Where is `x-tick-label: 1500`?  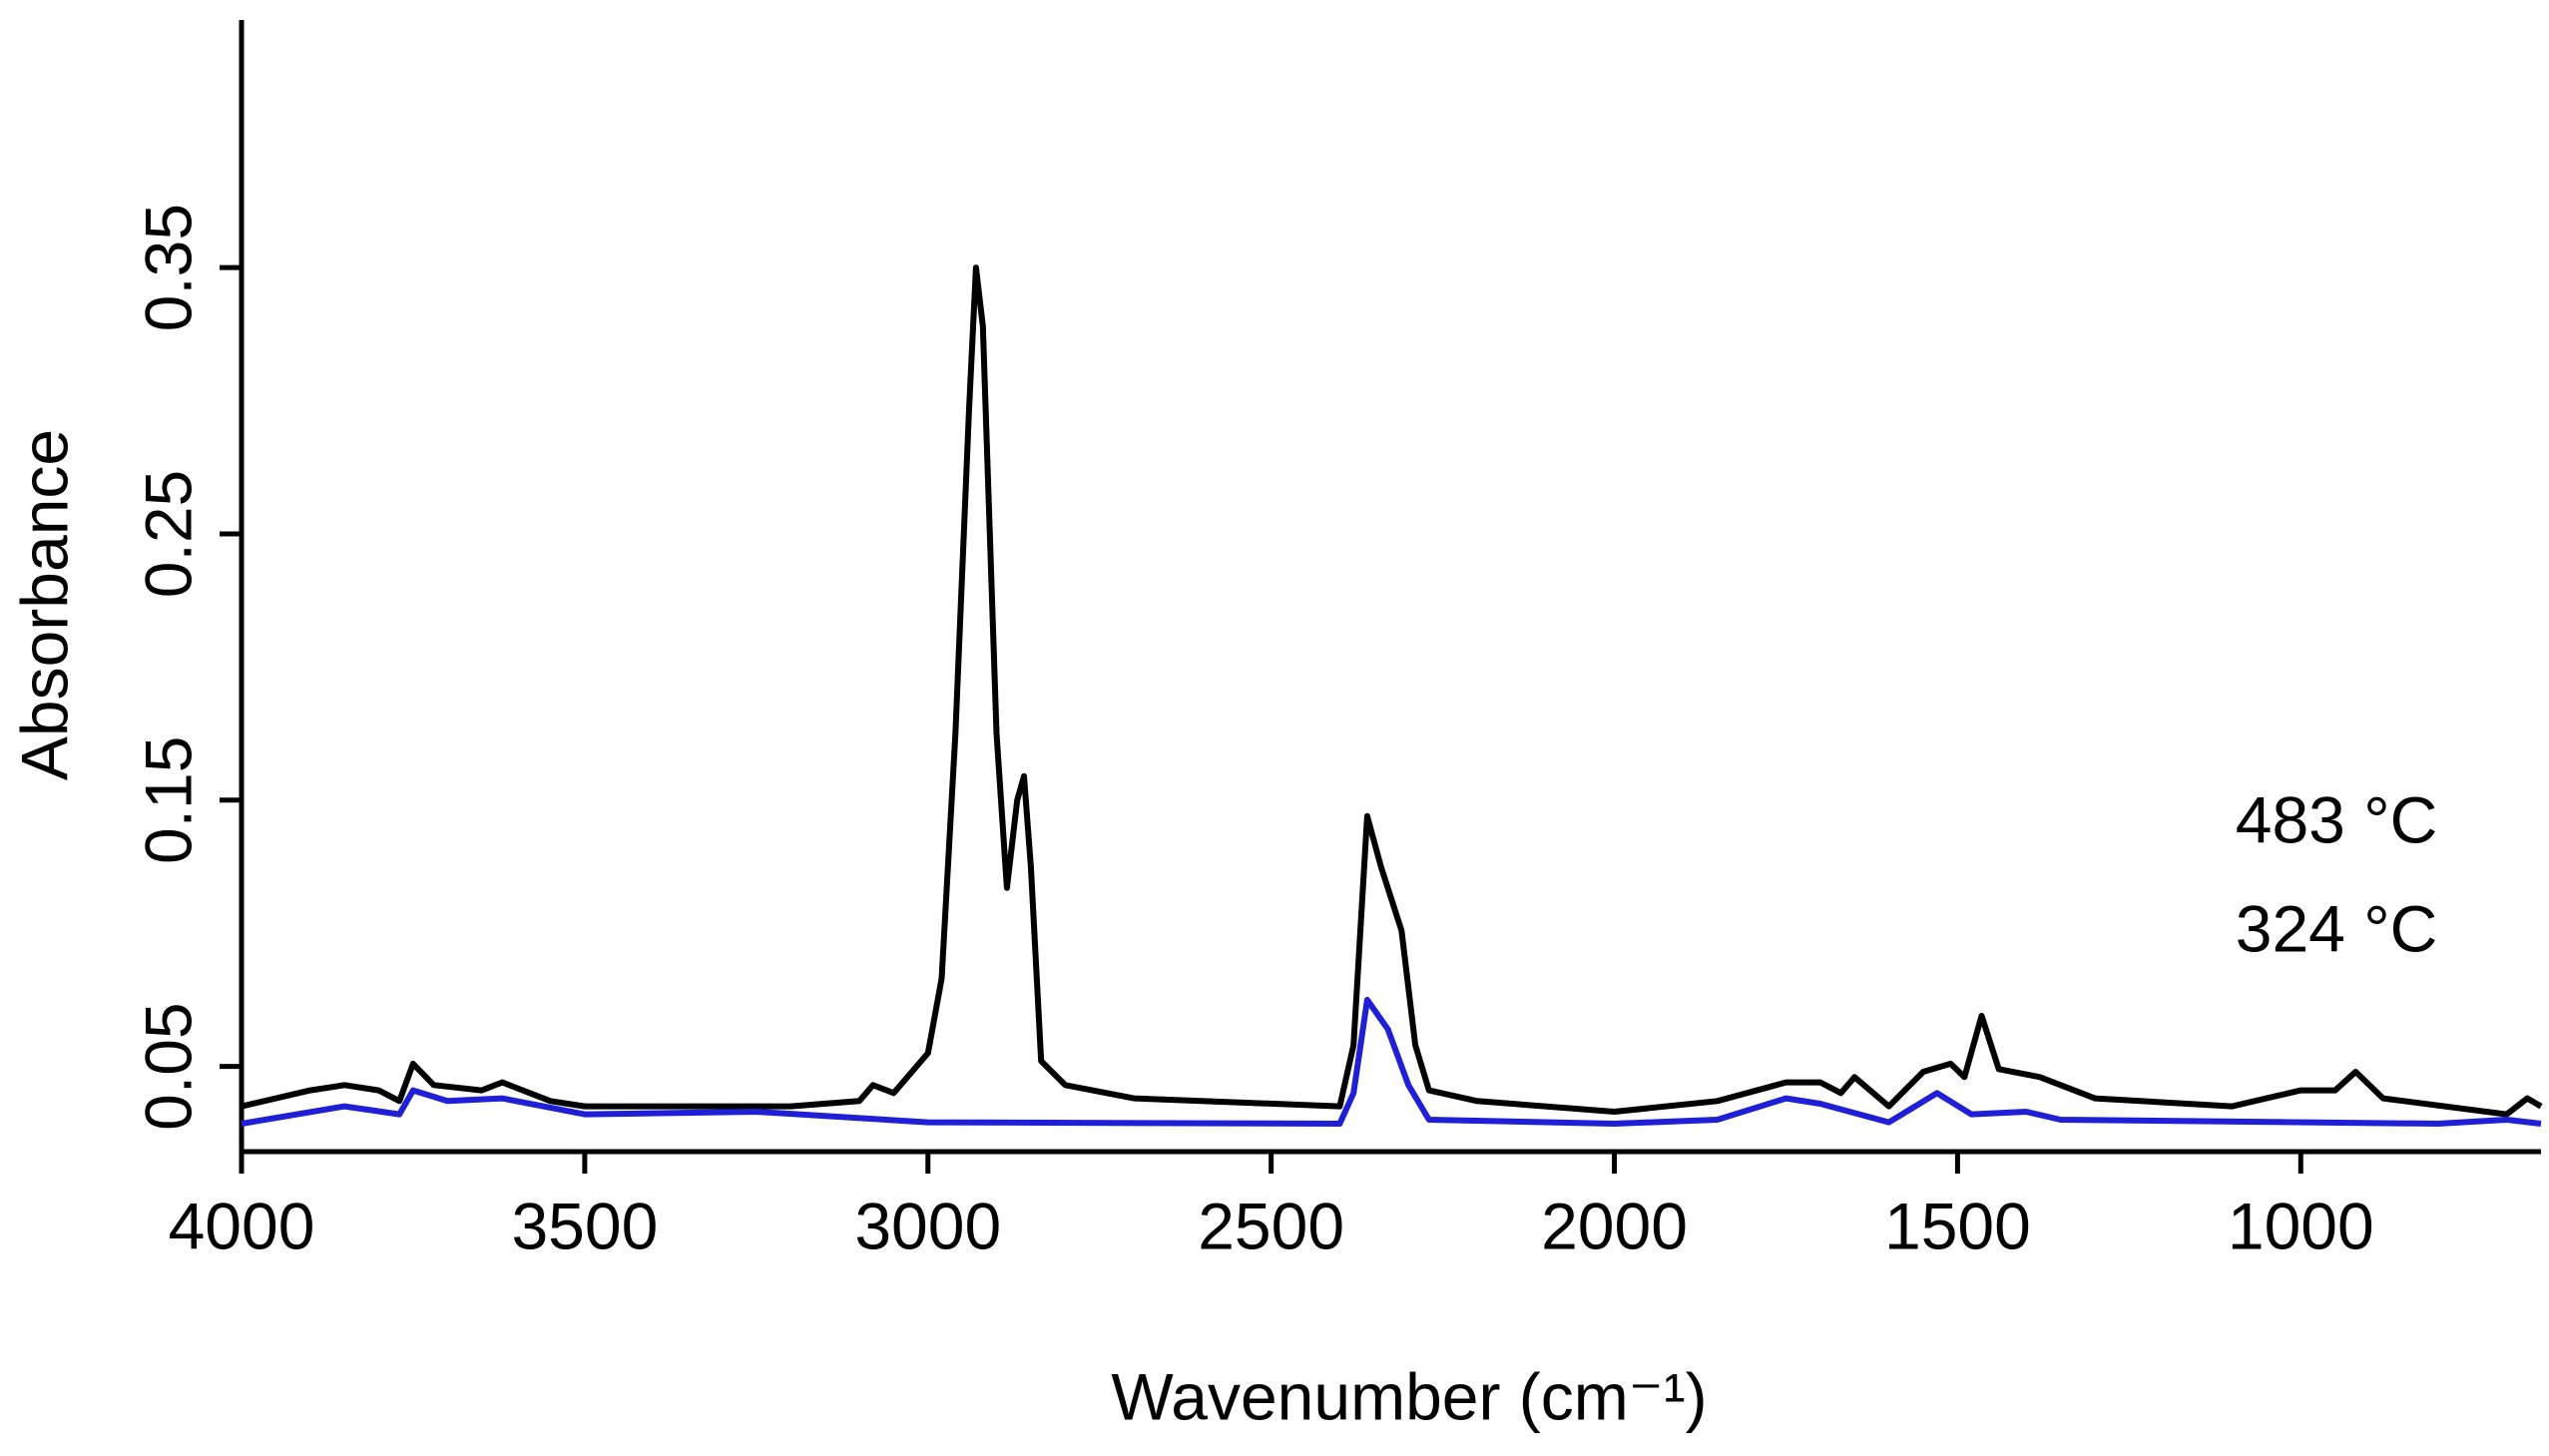
x-tick-label: 1500 is located at coordinates (1957, 1225).